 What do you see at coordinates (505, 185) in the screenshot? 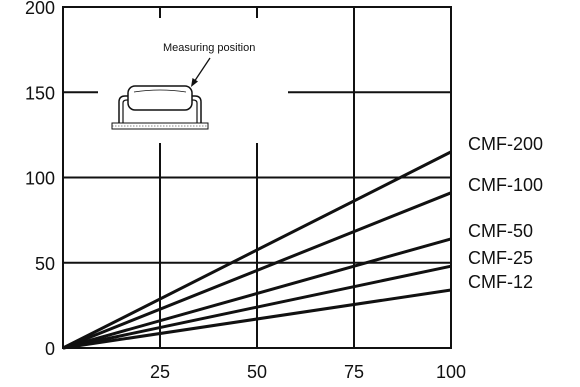
I see `series-label-cmf-100: CMF-100` at bounding box center [505, 185].